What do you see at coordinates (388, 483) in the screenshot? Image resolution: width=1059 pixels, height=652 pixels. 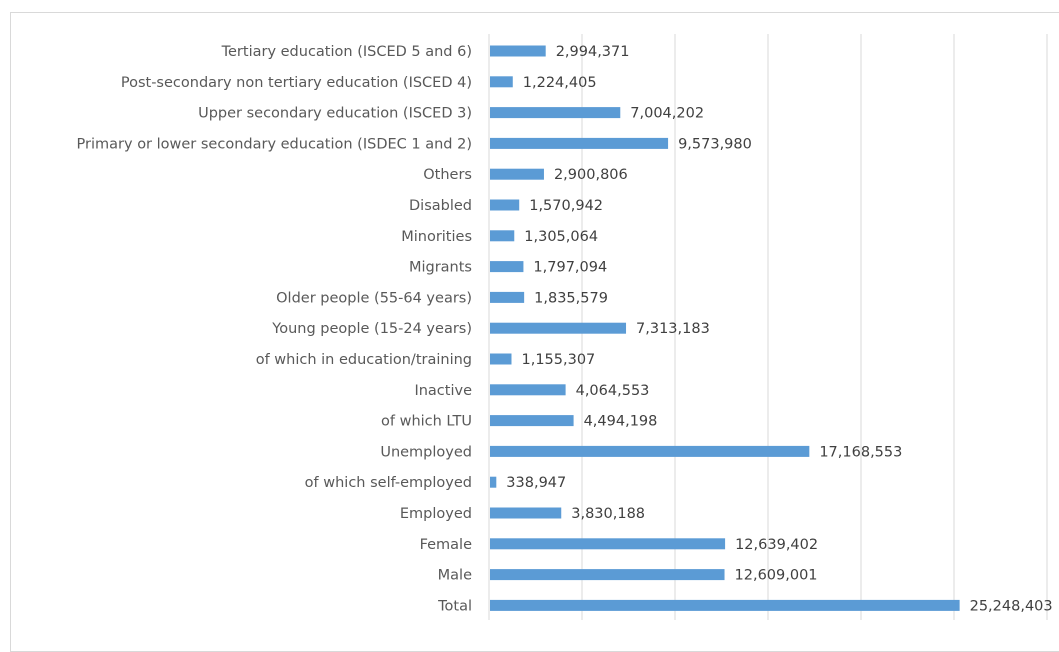 I see `category-label-14: of which self-employed` at bounding box center [388, 483].